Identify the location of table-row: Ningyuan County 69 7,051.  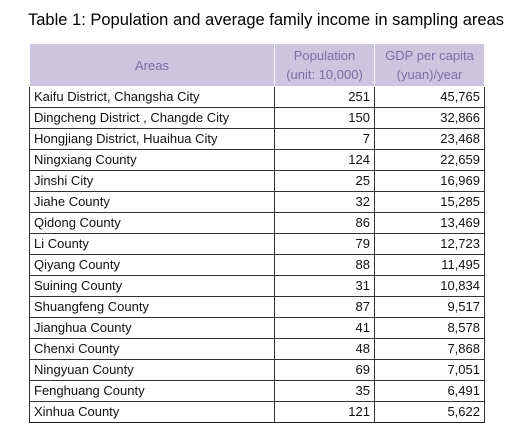
(257, 370).